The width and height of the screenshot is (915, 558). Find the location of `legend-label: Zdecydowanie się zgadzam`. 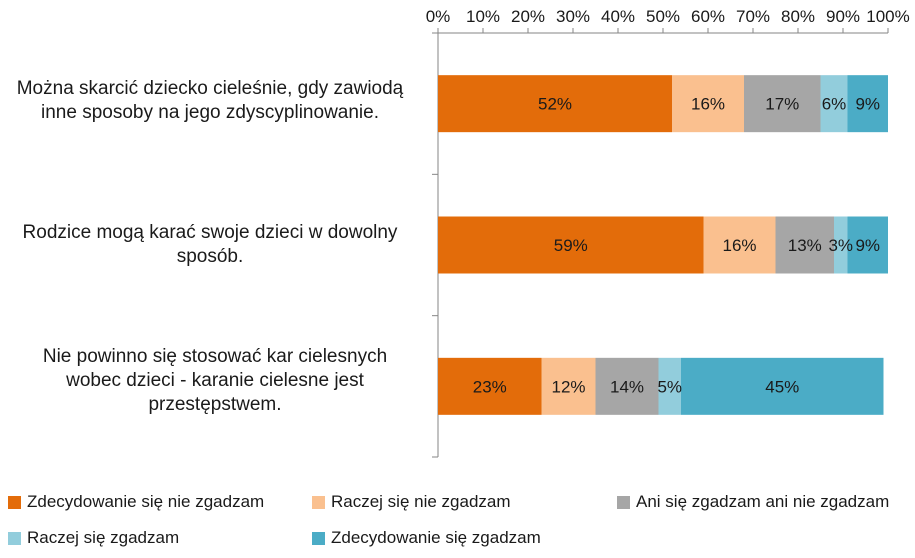

legend-label: Zdecydowanie się zgadzam is located at coordinates (436, 537).